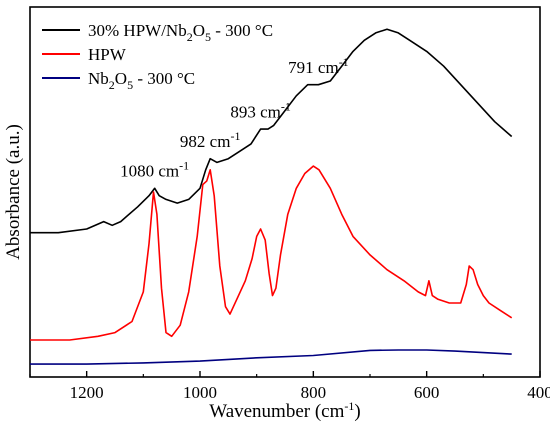 This screenshot has width=550, height=436. I want to click on y-axis-title: Absorbance (a.u.), so click(13, 192).